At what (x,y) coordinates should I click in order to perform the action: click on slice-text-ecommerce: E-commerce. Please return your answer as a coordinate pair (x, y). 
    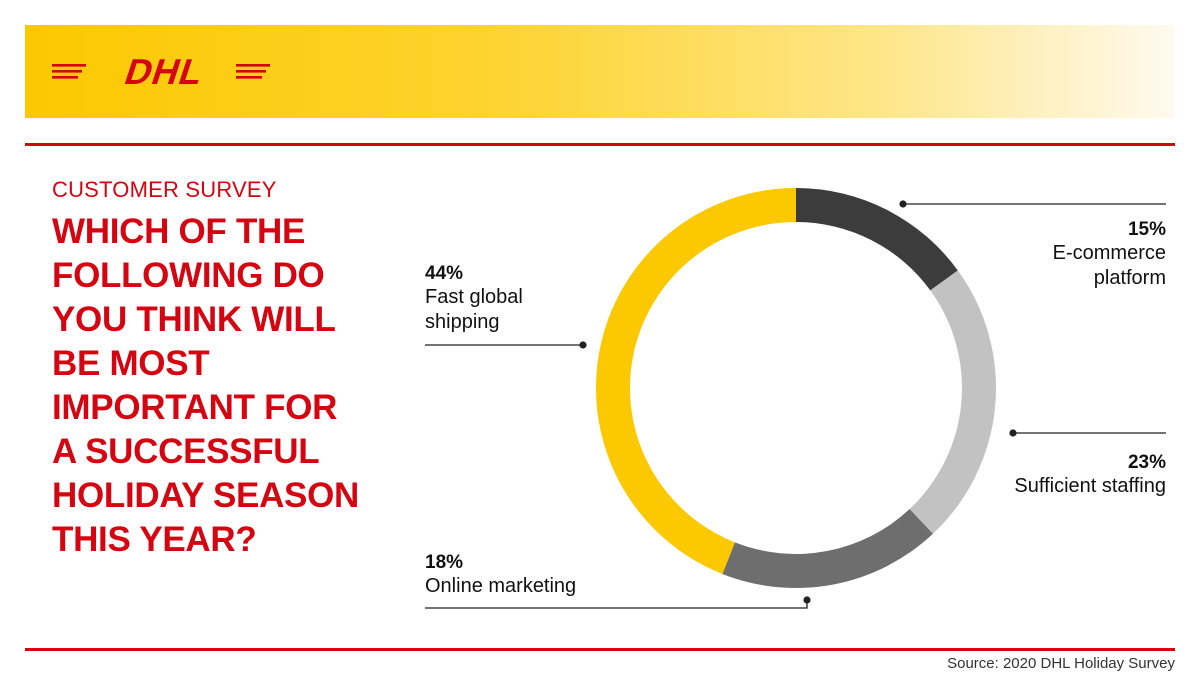
    Looking at the image, I should click on (1109, 253).